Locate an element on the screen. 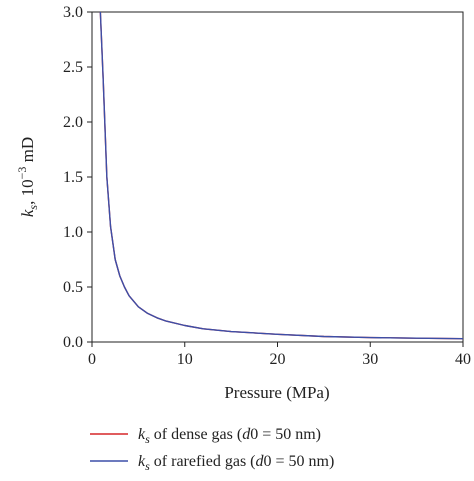 The width and height of the screenshot is (474, 481). y-tick-label: 0.0 is located at coordinates (73, 342).